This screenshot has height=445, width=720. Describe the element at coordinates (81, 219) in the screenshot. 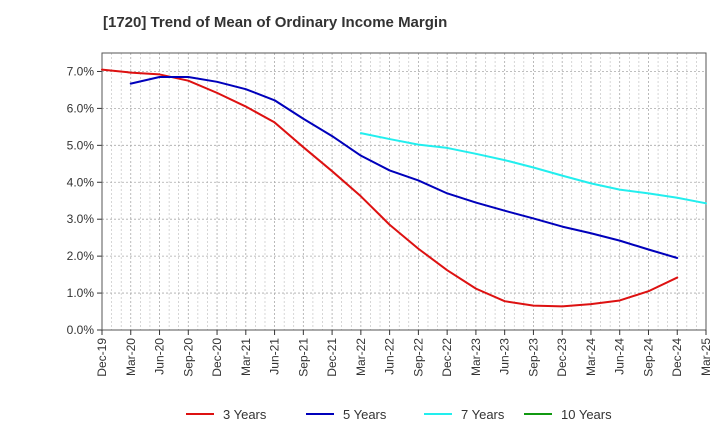

I see `y-tick-label: 3.0%` at that location.